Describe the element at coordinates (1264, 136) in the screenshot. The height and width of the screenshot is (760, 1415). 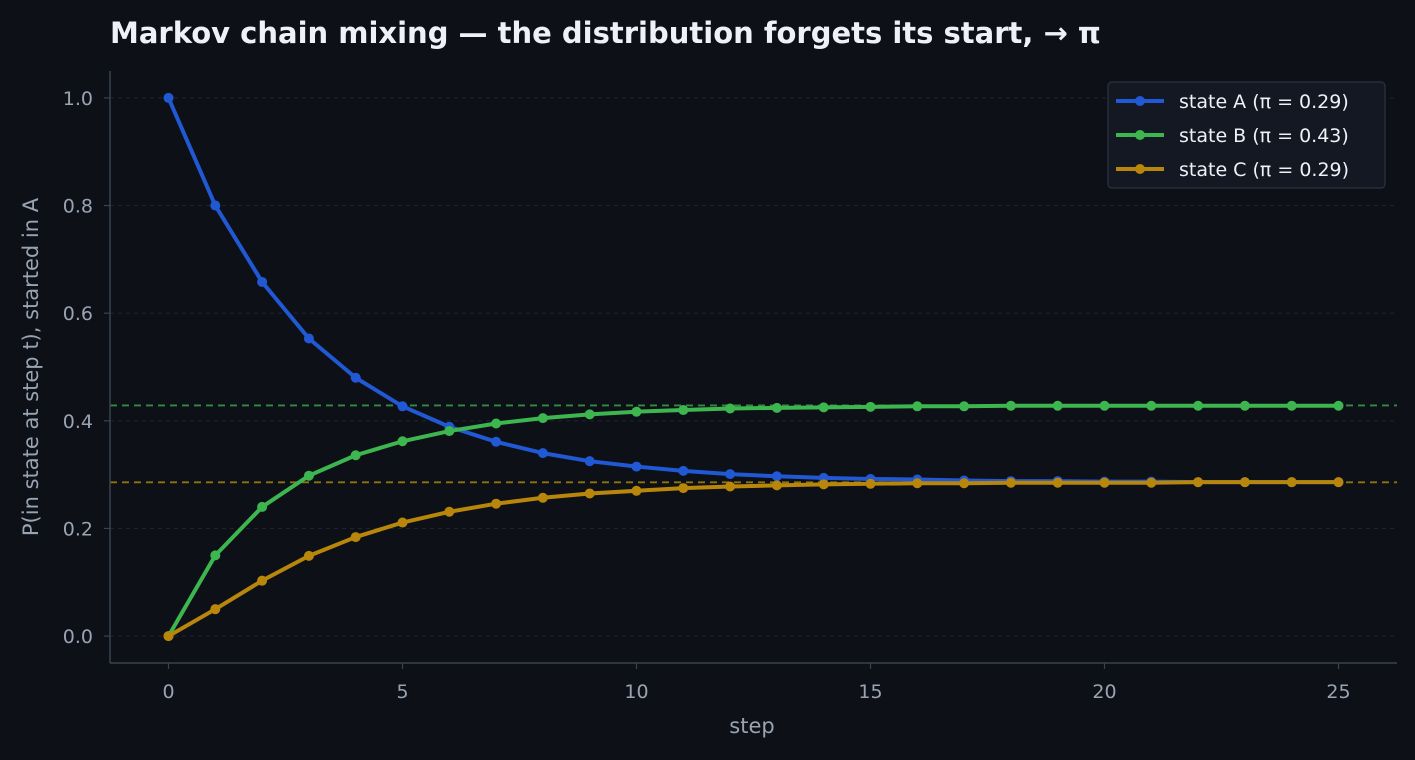
I see `legend-label: state B (π = 0.43)` at that location.